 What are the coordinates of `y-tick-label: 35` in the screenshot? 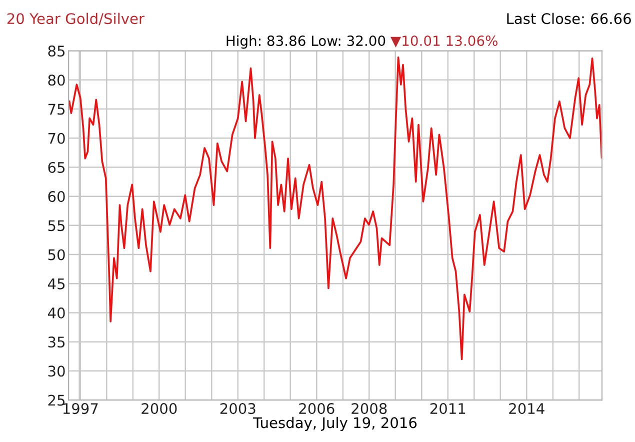 It's located at (56, 342).